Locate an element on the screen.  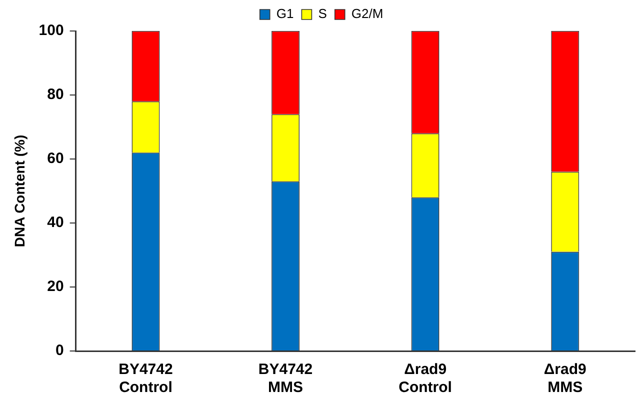
y-tick-label: 80 is located at coordinates (55, 95).